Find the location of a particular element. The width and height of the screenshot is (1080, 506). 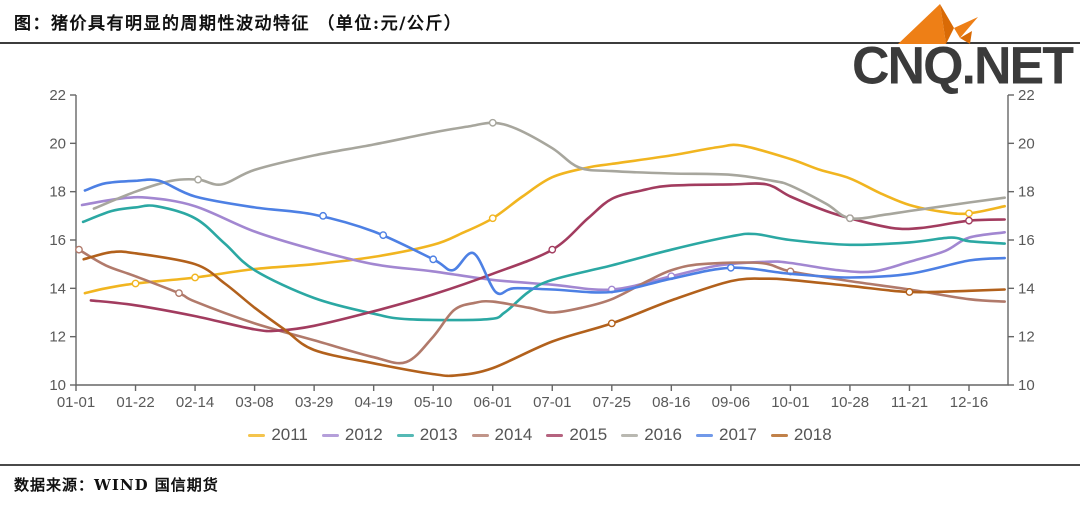

legend-swatch-2018 is located at coordinates (779, 435).